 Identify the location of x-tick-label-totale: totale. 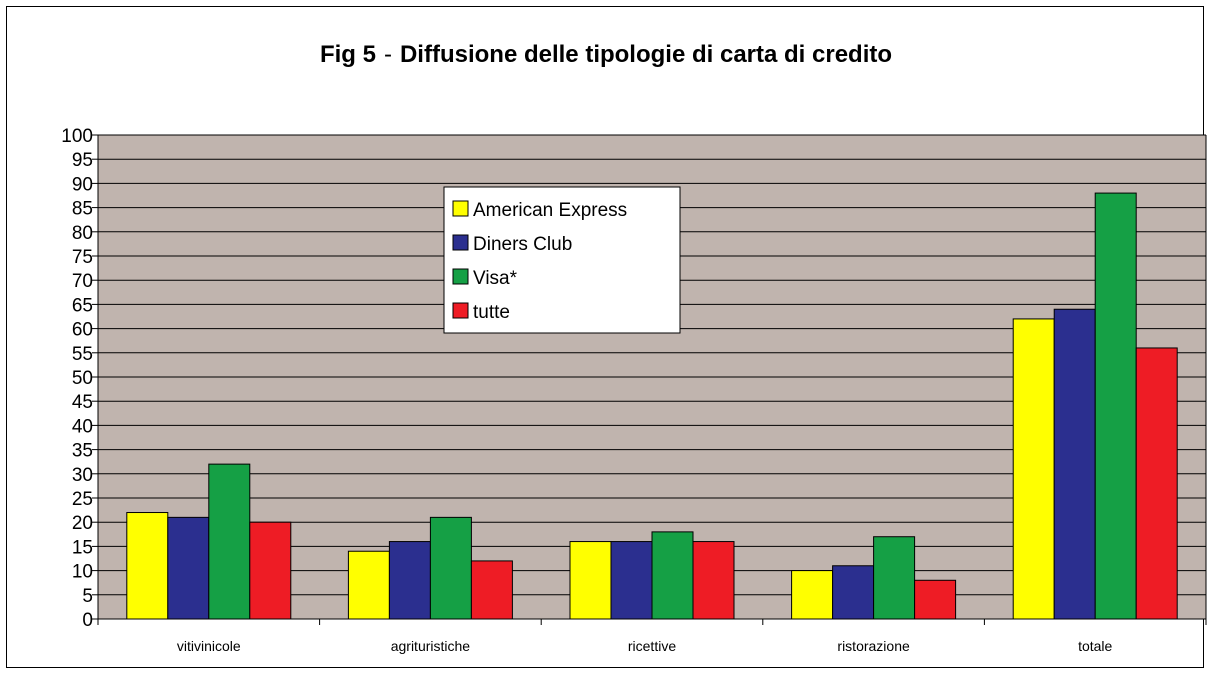
(1095, 646).